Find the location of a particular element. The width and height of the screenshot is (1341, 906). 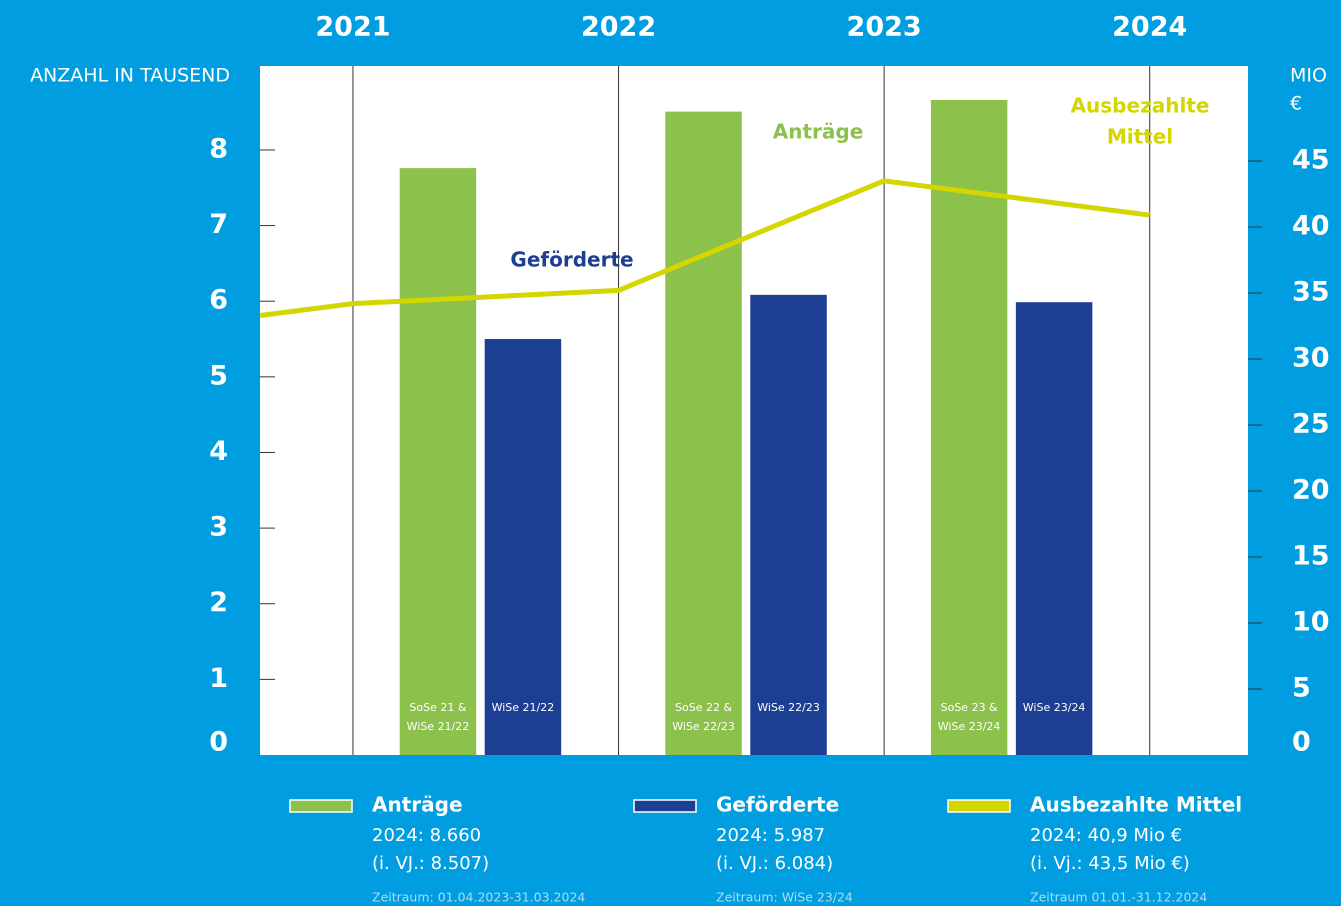

x-tick-label: 2024 is located at coordinates (1149, 27).